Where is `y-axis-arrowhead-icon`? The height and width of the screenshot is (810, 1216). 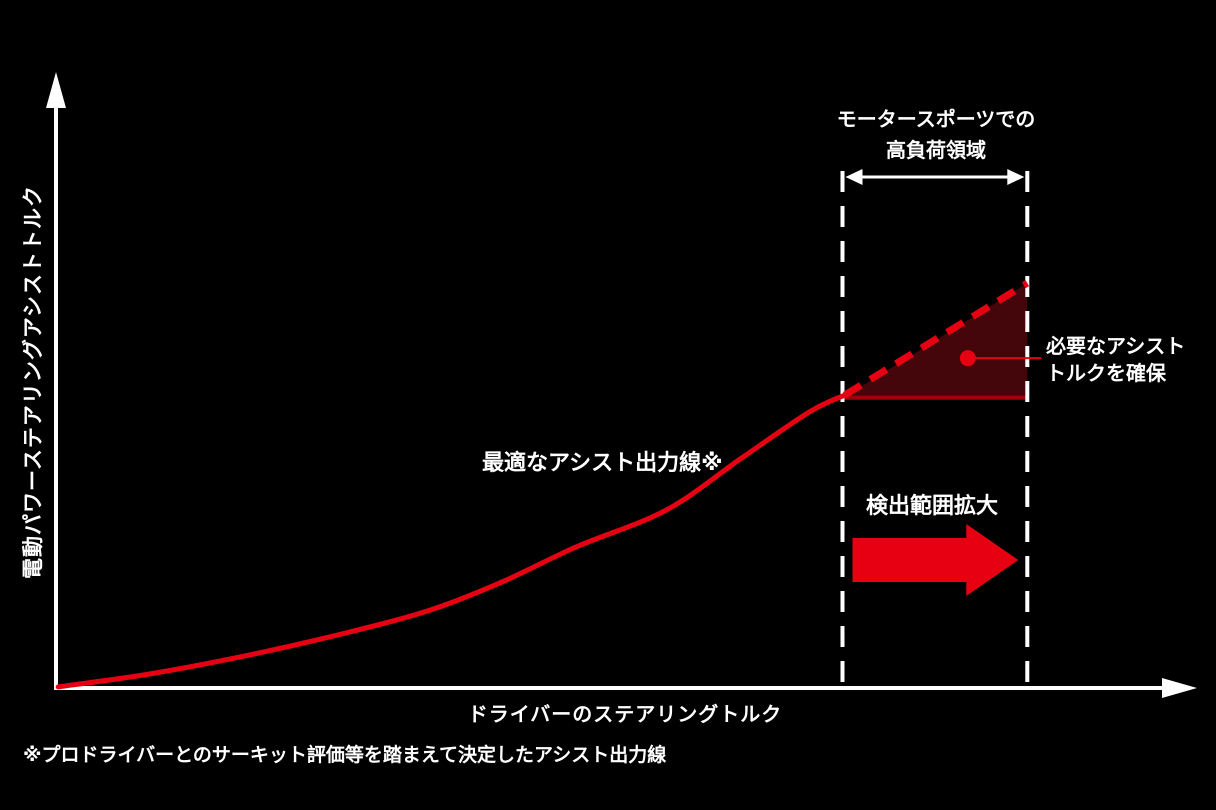 y-axis-arrowhead-icon is located at coordinates (56, 90).